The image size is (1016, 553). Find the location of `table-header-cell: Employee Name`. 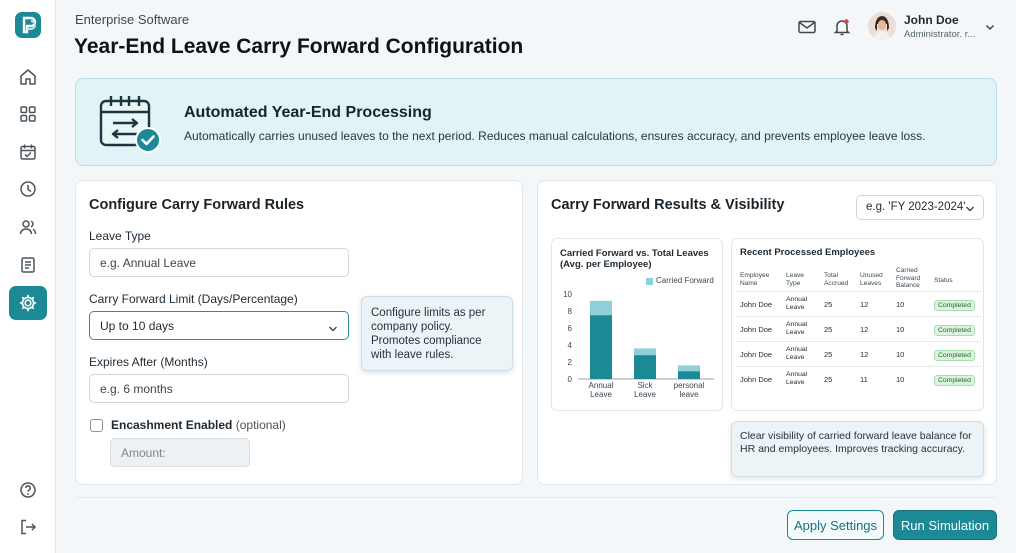

table-header-cell: Employee Name is located at coordinates (755, 279).